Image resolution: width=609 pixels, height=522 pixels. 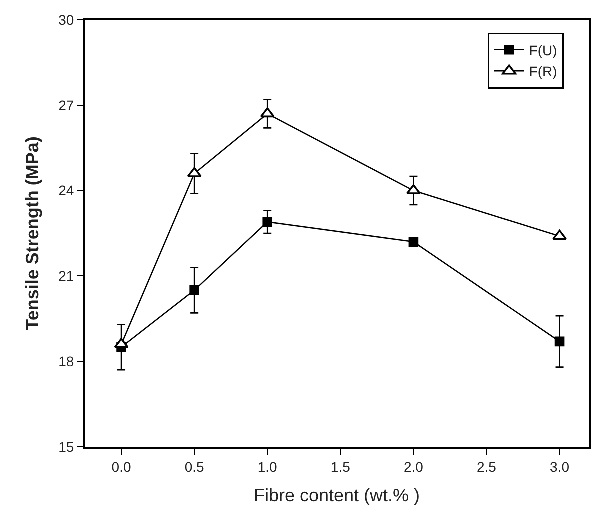 What do you see at coordinates (66, 362) in the screenshot?
I see `y-tick-label: 18` at bounding box center [66, 362].